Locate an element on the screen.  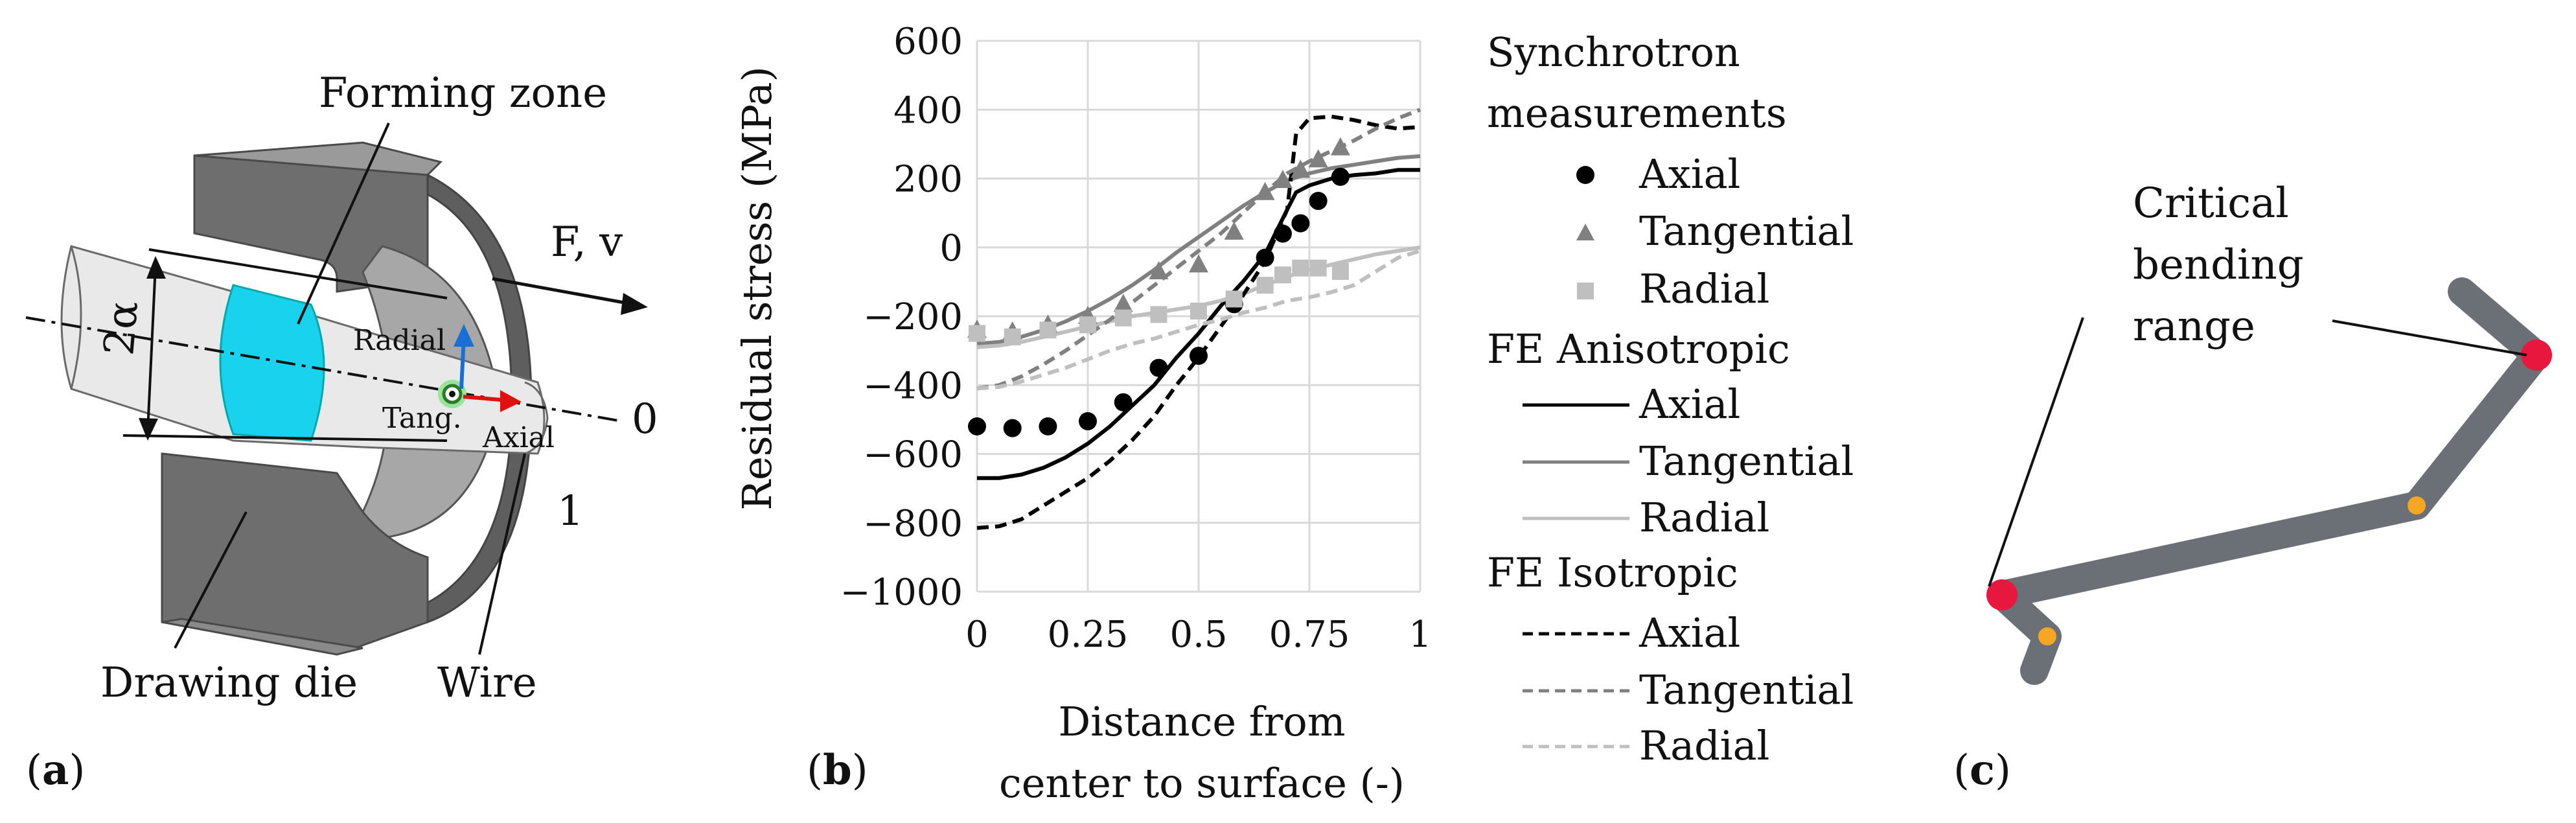
axial-label: Axial is located at coordinates (518, 437).